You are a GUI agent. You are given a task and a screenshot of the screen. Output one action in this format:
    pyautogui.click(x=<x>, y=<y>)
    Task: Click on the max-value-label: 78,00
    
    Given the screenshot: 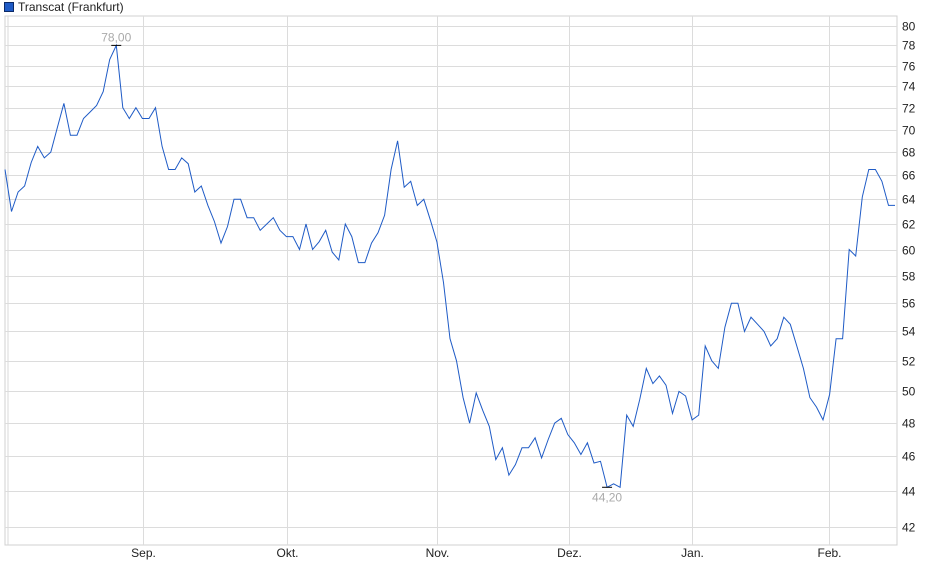 What is the action you would take?
    pyautogui.click(x=116, y=37)
    